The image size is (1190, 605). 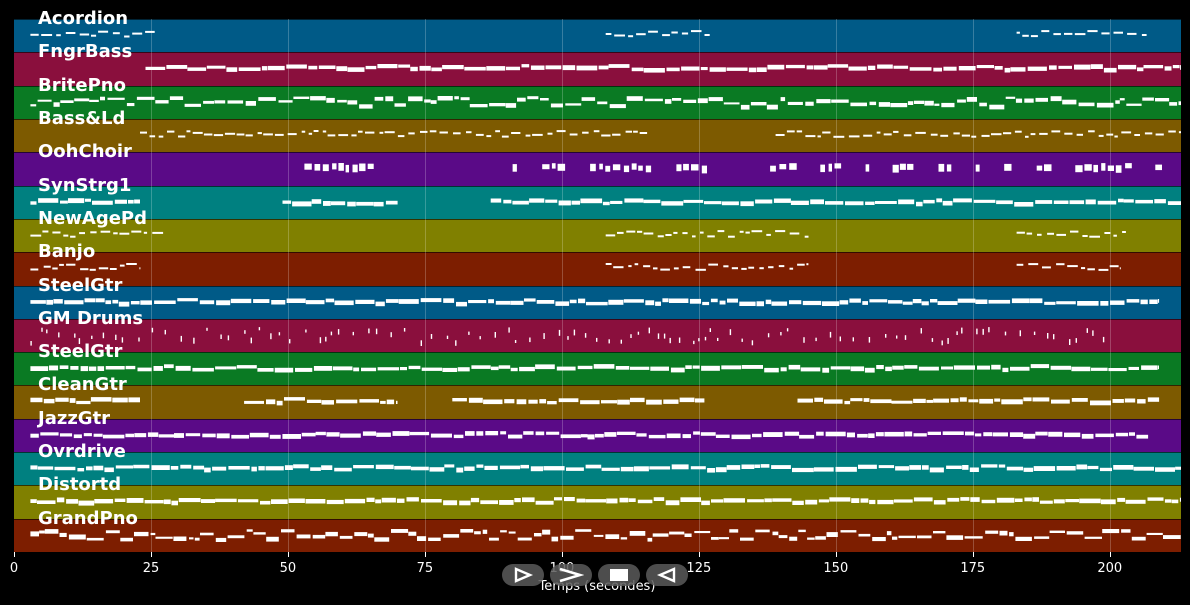 What do you see at coordinates (699, 554) in the screenshot?
I see `x-tick` at bounding box center [699, 554].